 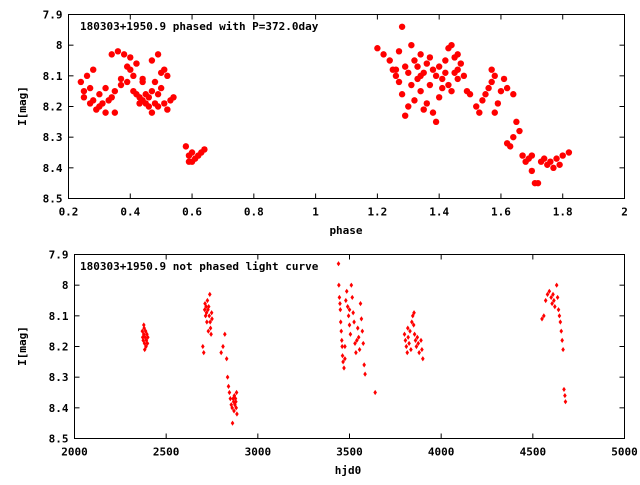 I want to click on y-tick-label: 8.4, so click(x=59, y=408).